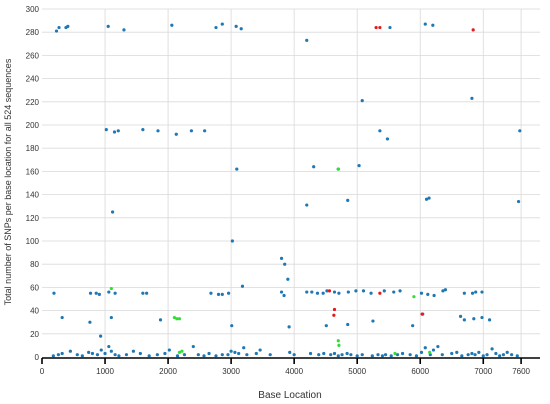 The width and height of the screenshot is (550, 404). What do you see at coordinates (33, 9) in the screenshot?
I see `y-tick-label: 300` at bounding box center [33, 9].